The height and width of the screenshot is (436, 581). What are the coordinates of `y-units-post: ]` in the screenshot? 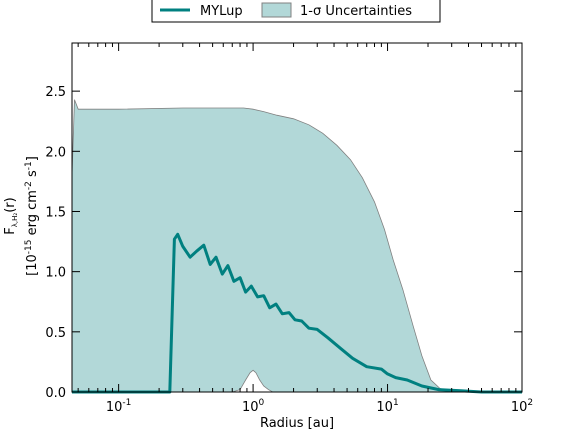 It's located at (32, 158).